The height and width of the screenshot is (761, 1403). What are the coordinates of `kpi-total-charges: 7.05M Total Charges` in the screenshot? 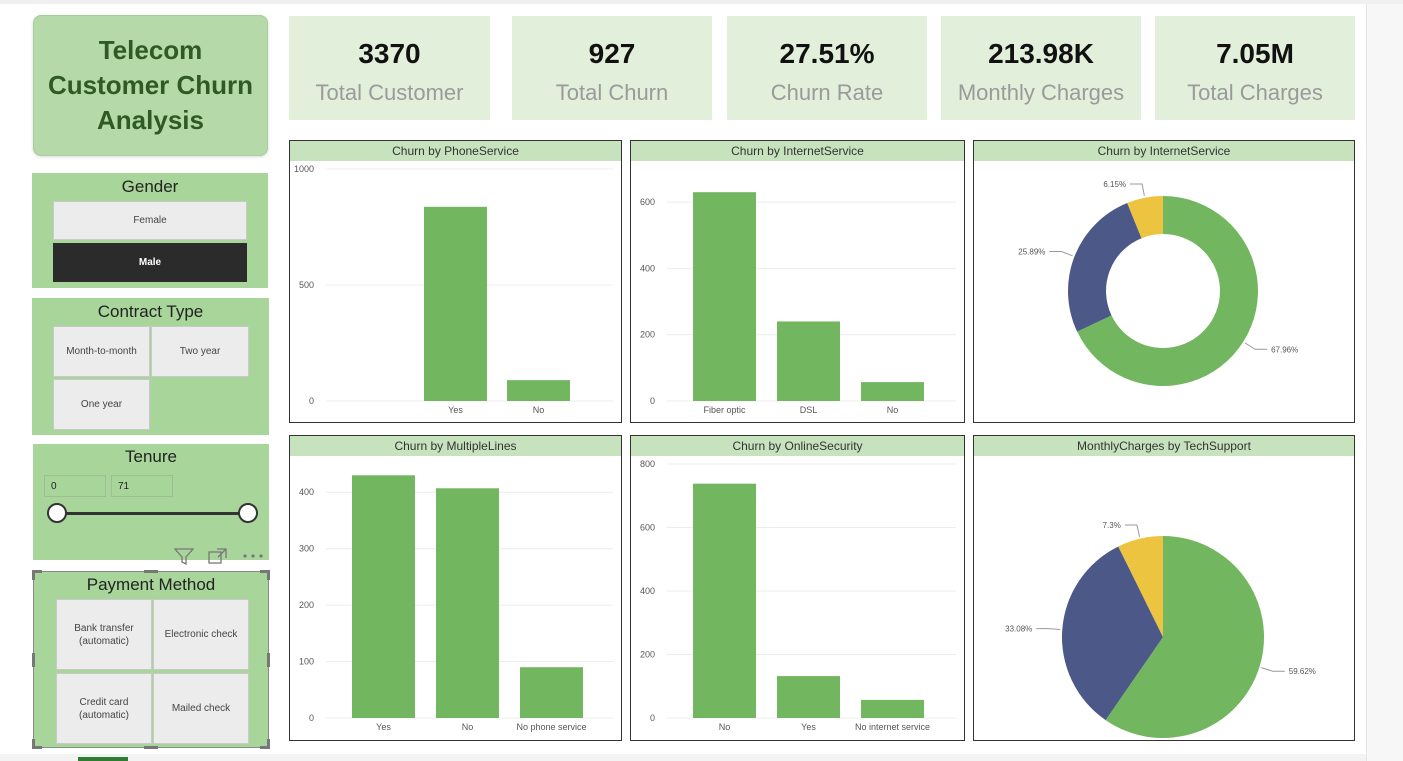 It's located at (1255, 68).